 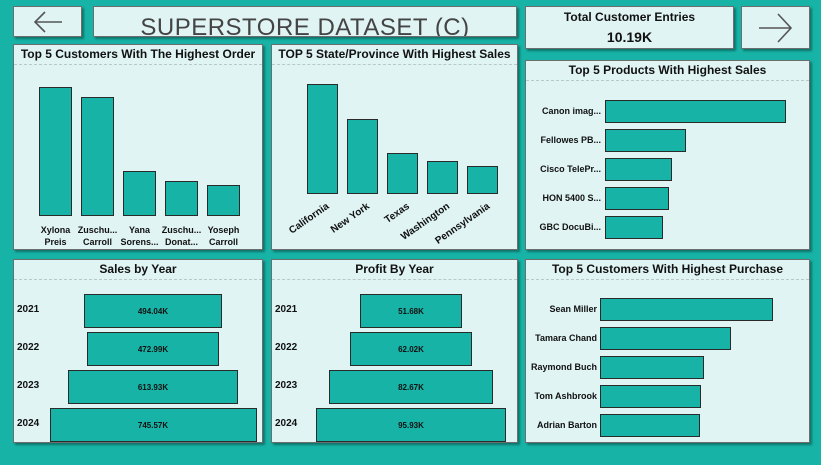 I want to click on y-tick-label: Raymond Buch, so click(x=563, y=366).